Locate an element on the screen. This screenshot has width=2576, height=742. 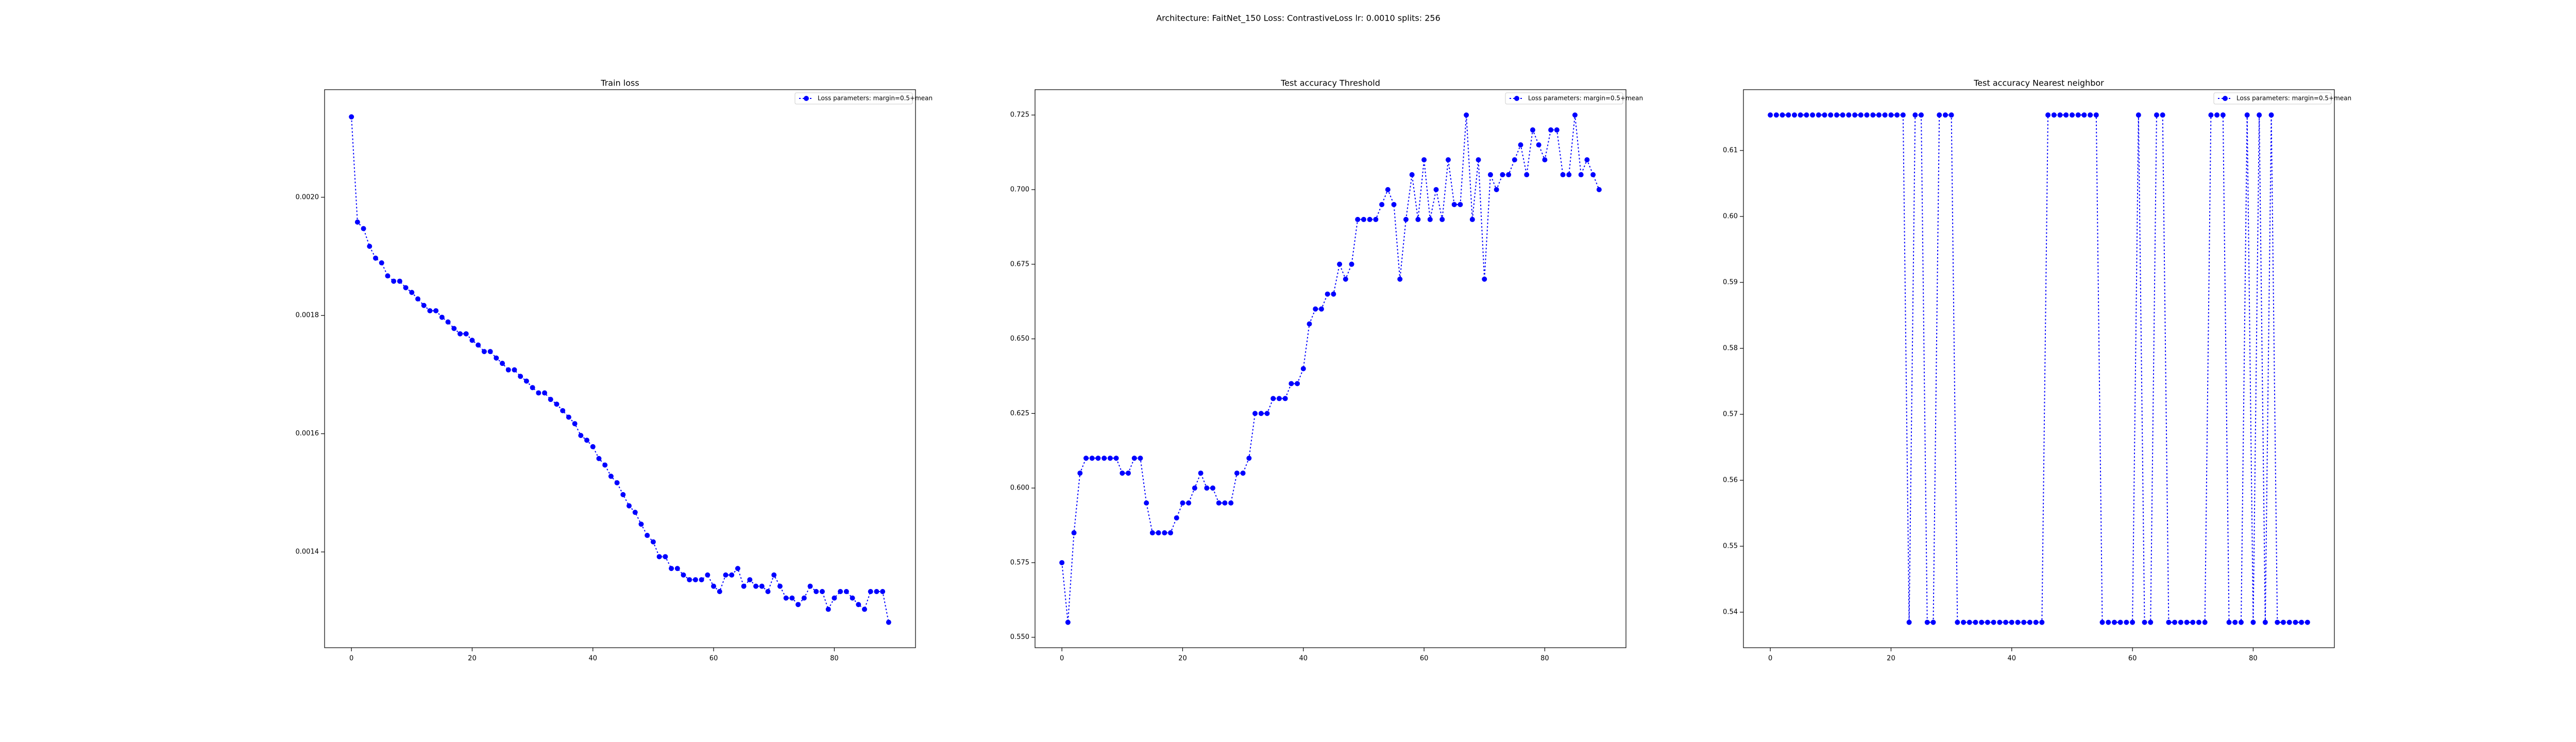
y-tick-label: 0.0020 is located at coordinates (307, 197).